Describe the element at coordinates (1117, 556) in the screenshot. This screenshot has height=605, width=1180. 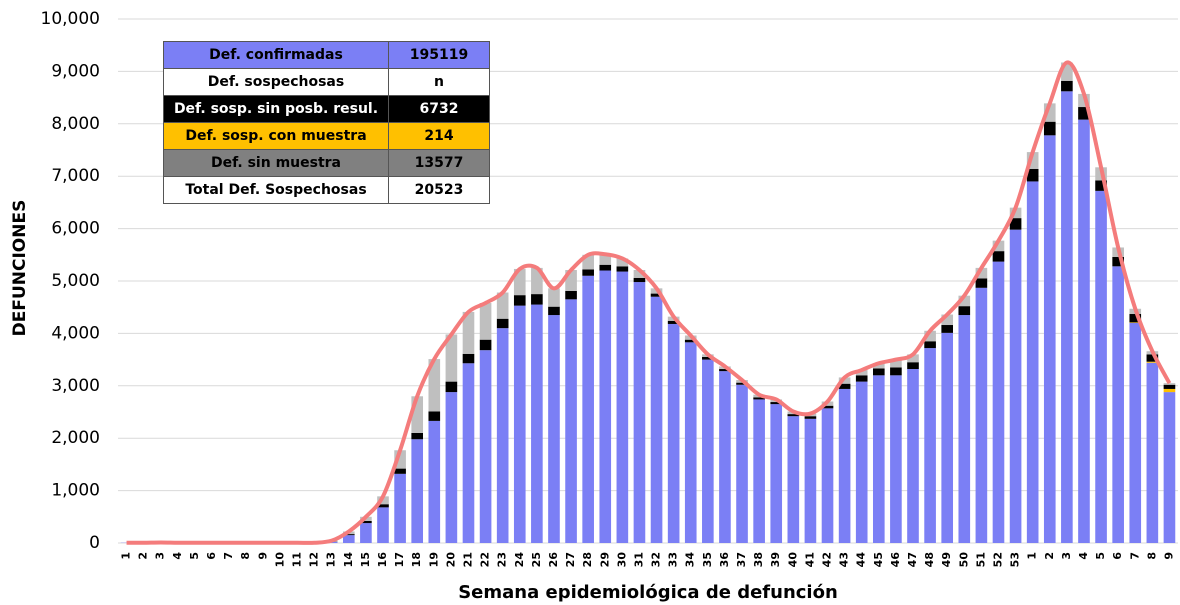
I see `x-tick-label: 6` at that location.